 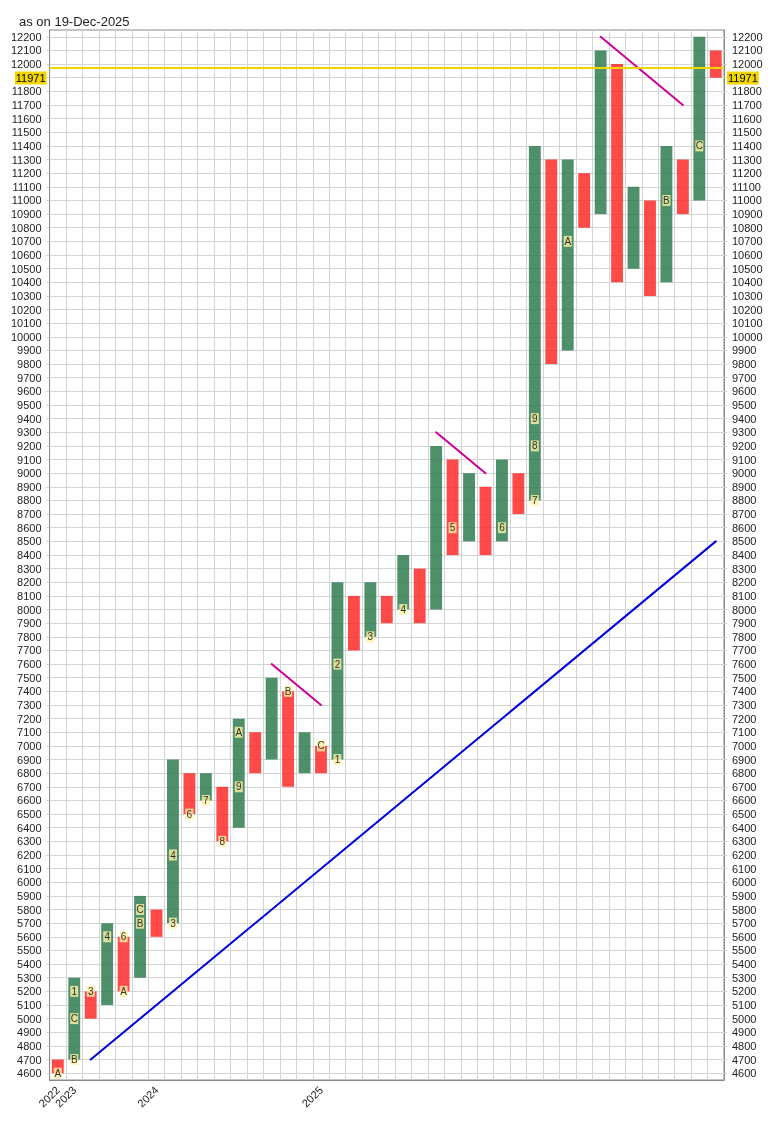 I want to click on y-tick-label: 6500, so click(x=29, y=814).